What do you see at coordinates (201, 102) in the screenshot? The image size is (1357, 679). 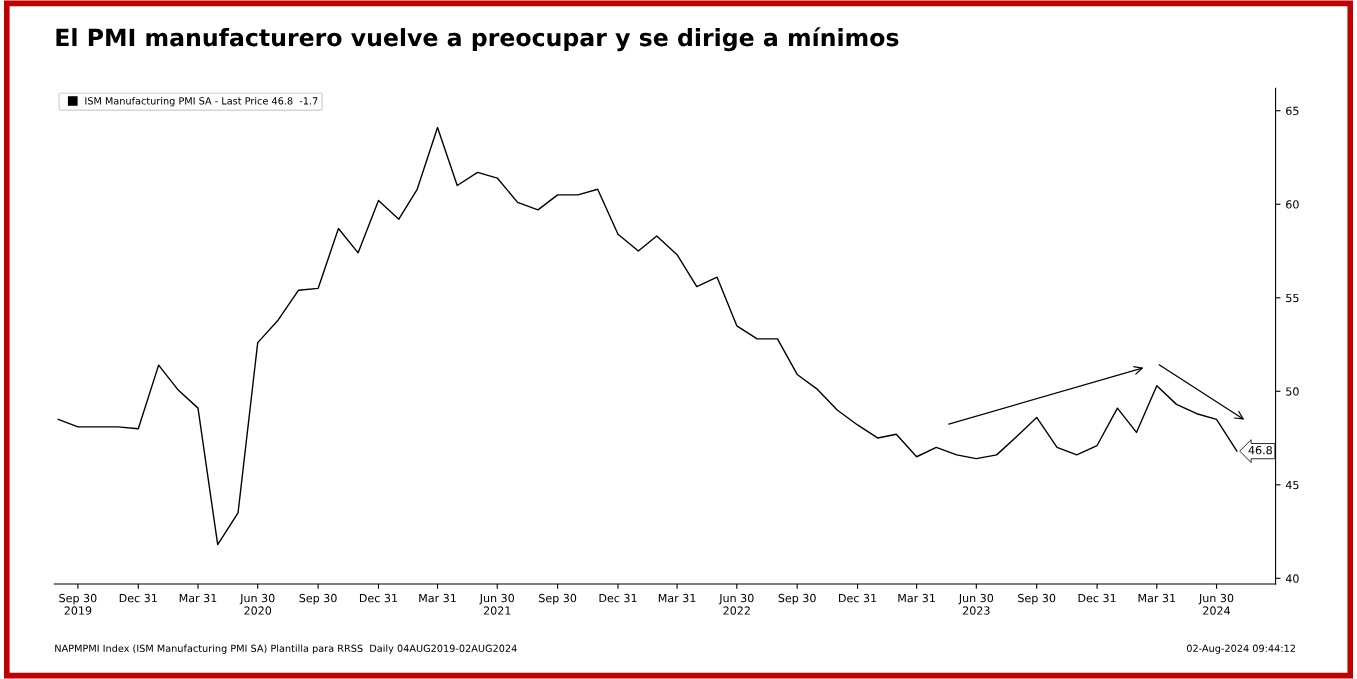 I see `legend-label: ISM Manufacturing PMI SA - Last Price 46.8 -1.7` at bounding box center [201, 102].